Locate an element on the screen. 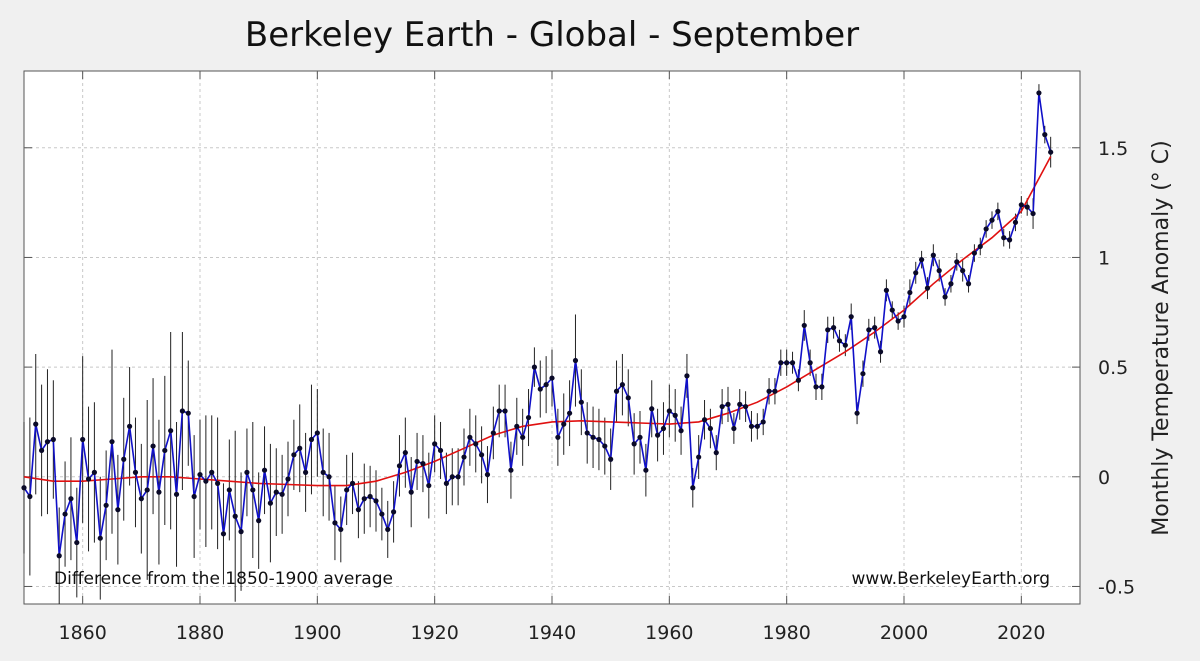 The width and height of the screenshot is (1200, 661). y-tick-label: -0.5 is located at coordinates (1116, 587).